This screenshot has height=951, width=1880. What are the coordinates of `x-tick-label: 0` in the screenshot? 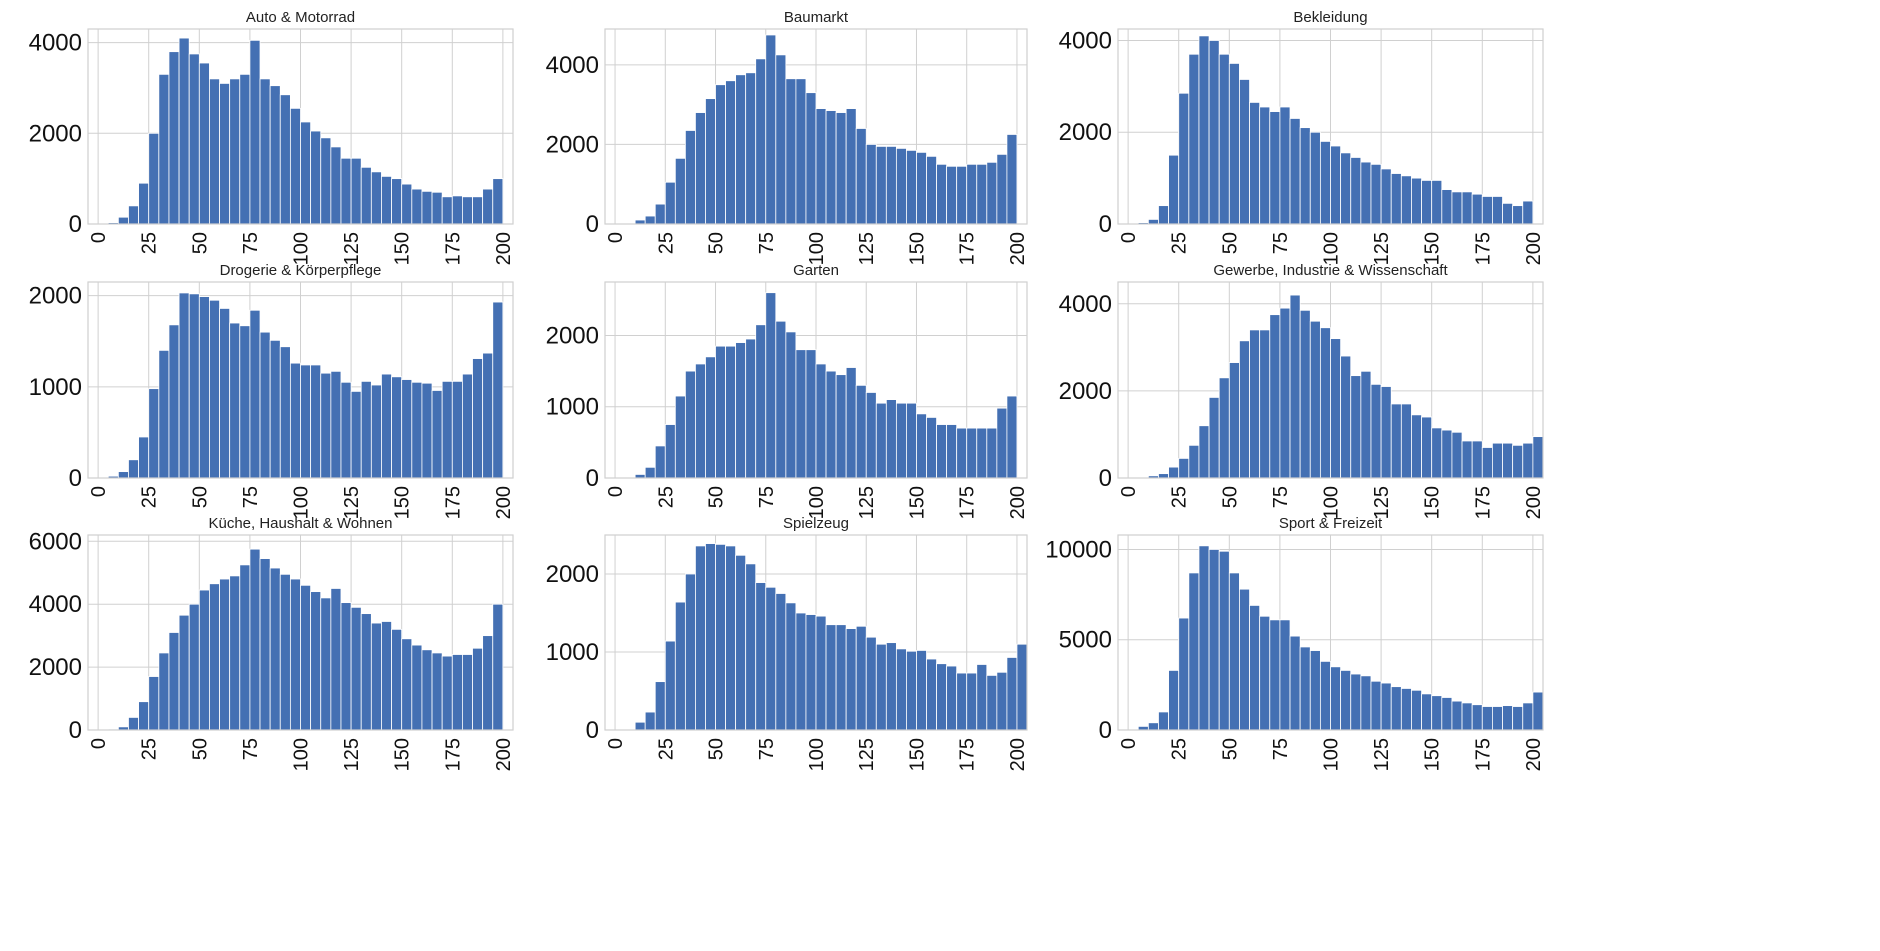 It's located at (1129, 743).